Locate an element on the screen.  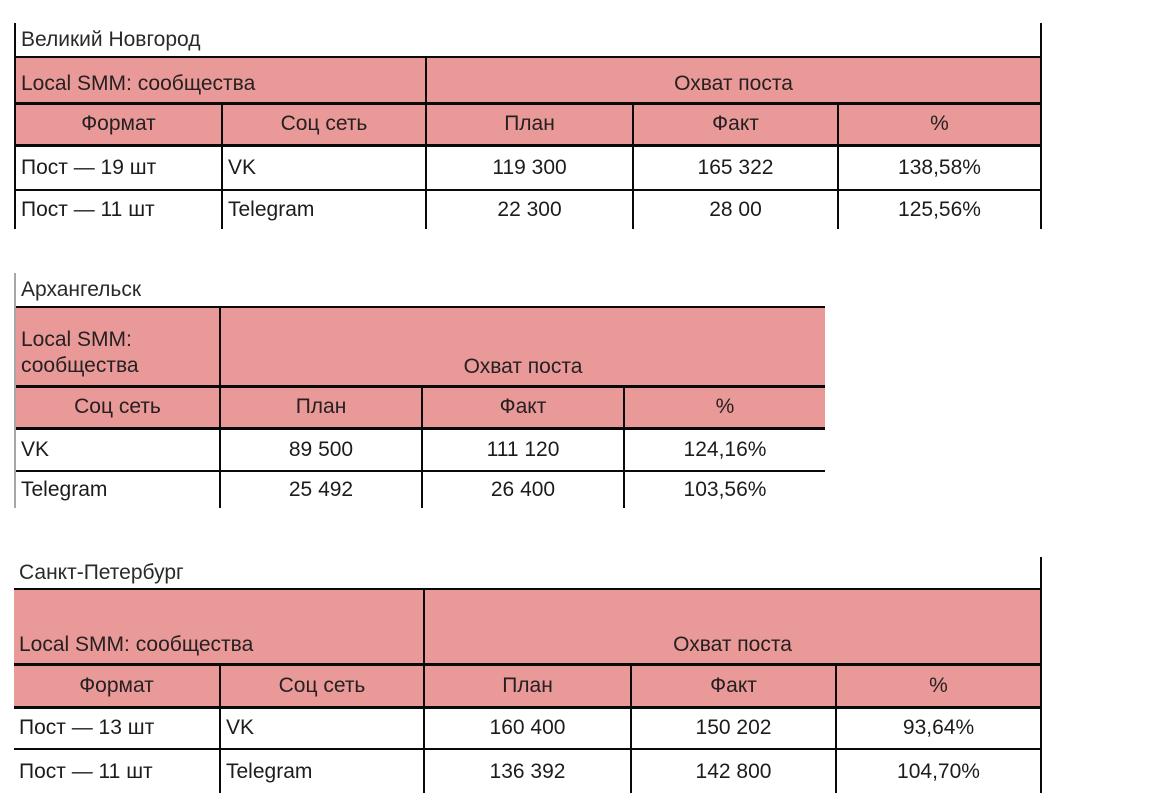
table-row: Пост — 19 шт VK 119 300 165 322 138,58% is located at coordinates (528, 168).